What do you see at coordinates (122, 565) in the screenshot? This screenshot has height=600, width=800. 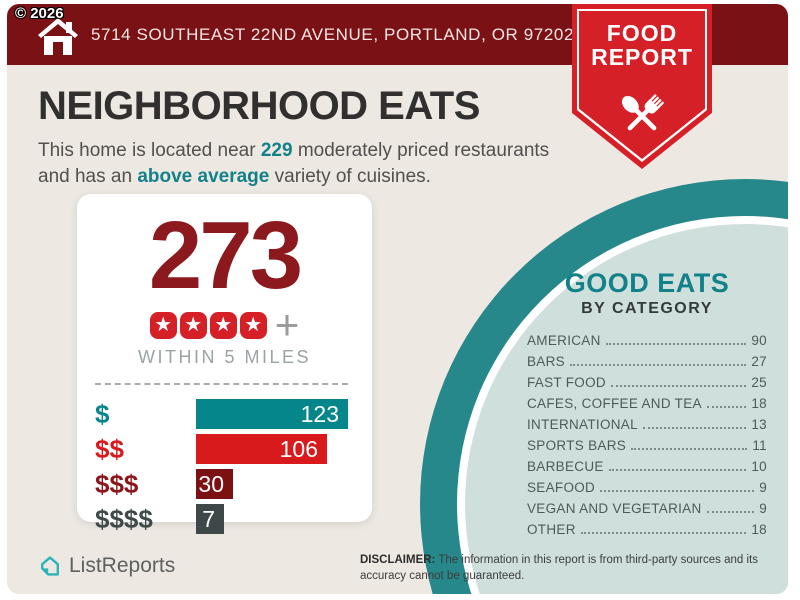 I see `brand-name: ListReports` at bounding box center [122, 565].